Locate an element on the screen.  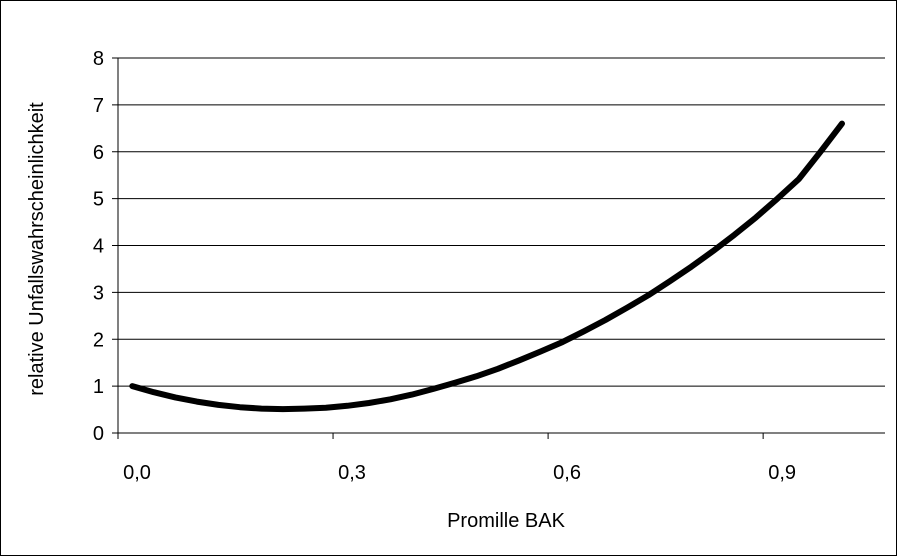
x-tick-label: 0,6 is located at coordinates (567, 473).